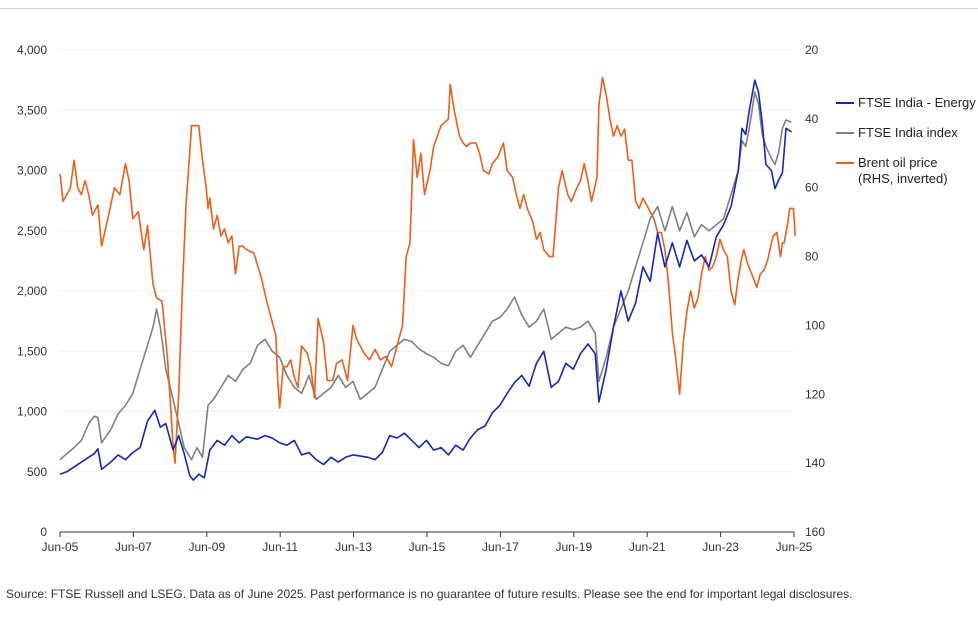 This screenshot has height=631, width=978. I want to click on y-right-tick-label: 140, so click(815, 463).